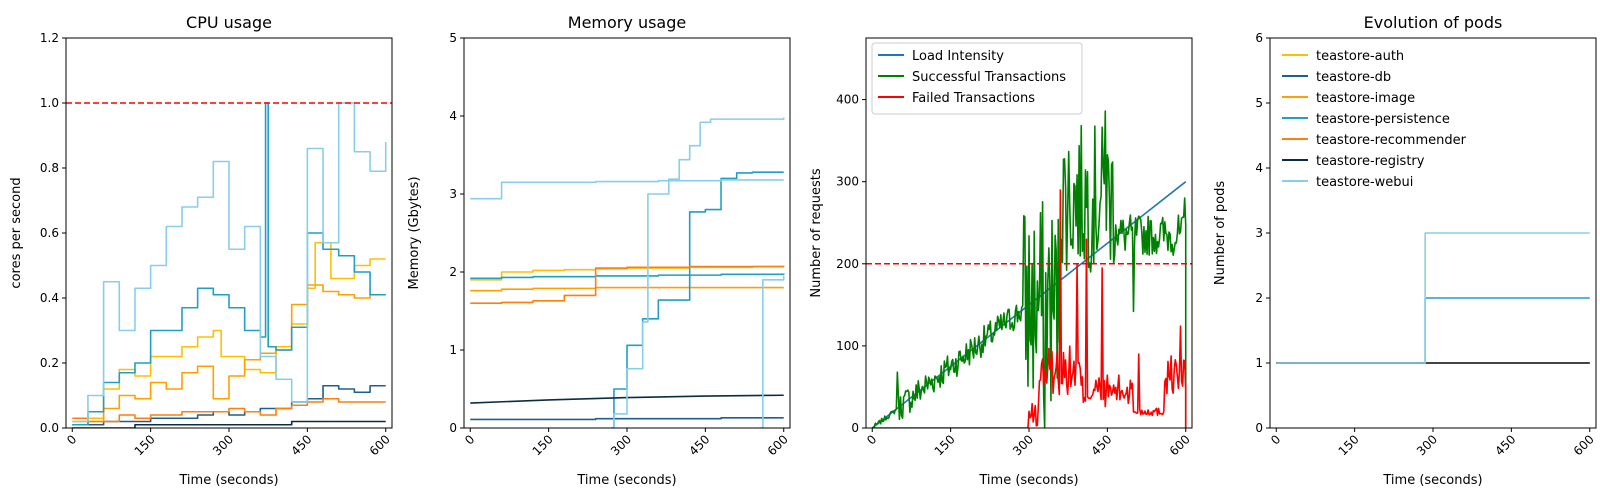 The image size is (1600, 500). I want to click on y-tick-label: 6, so click(1259, 38).